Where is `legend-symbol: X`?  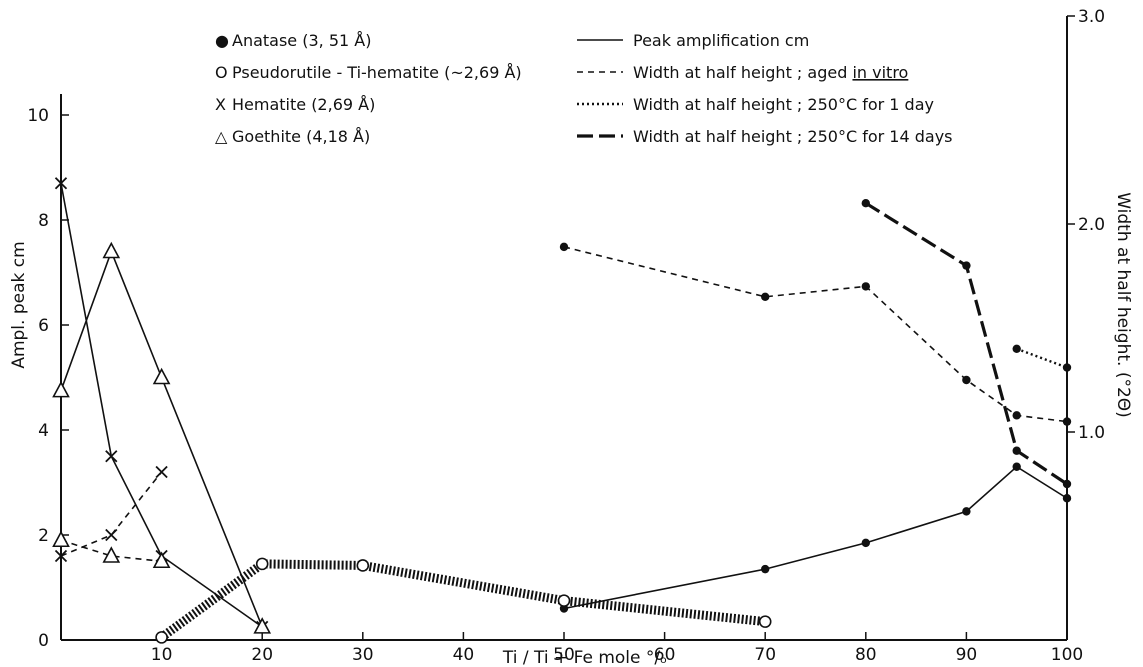
legend-symbol: X is located at coordinates (220, 104).